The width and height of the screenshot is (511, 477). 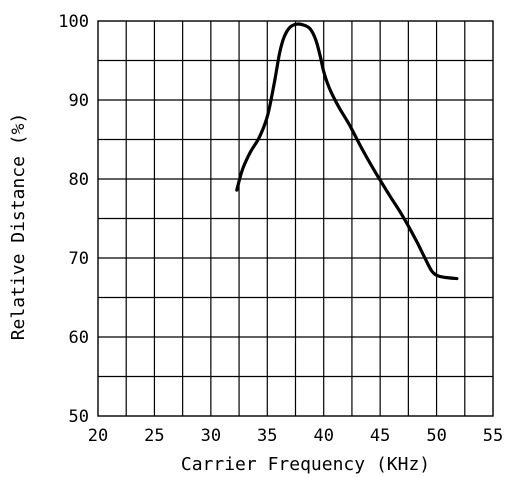 I want to click on y-axis-label: Relative Distance (%), so click(x=18, y=227).